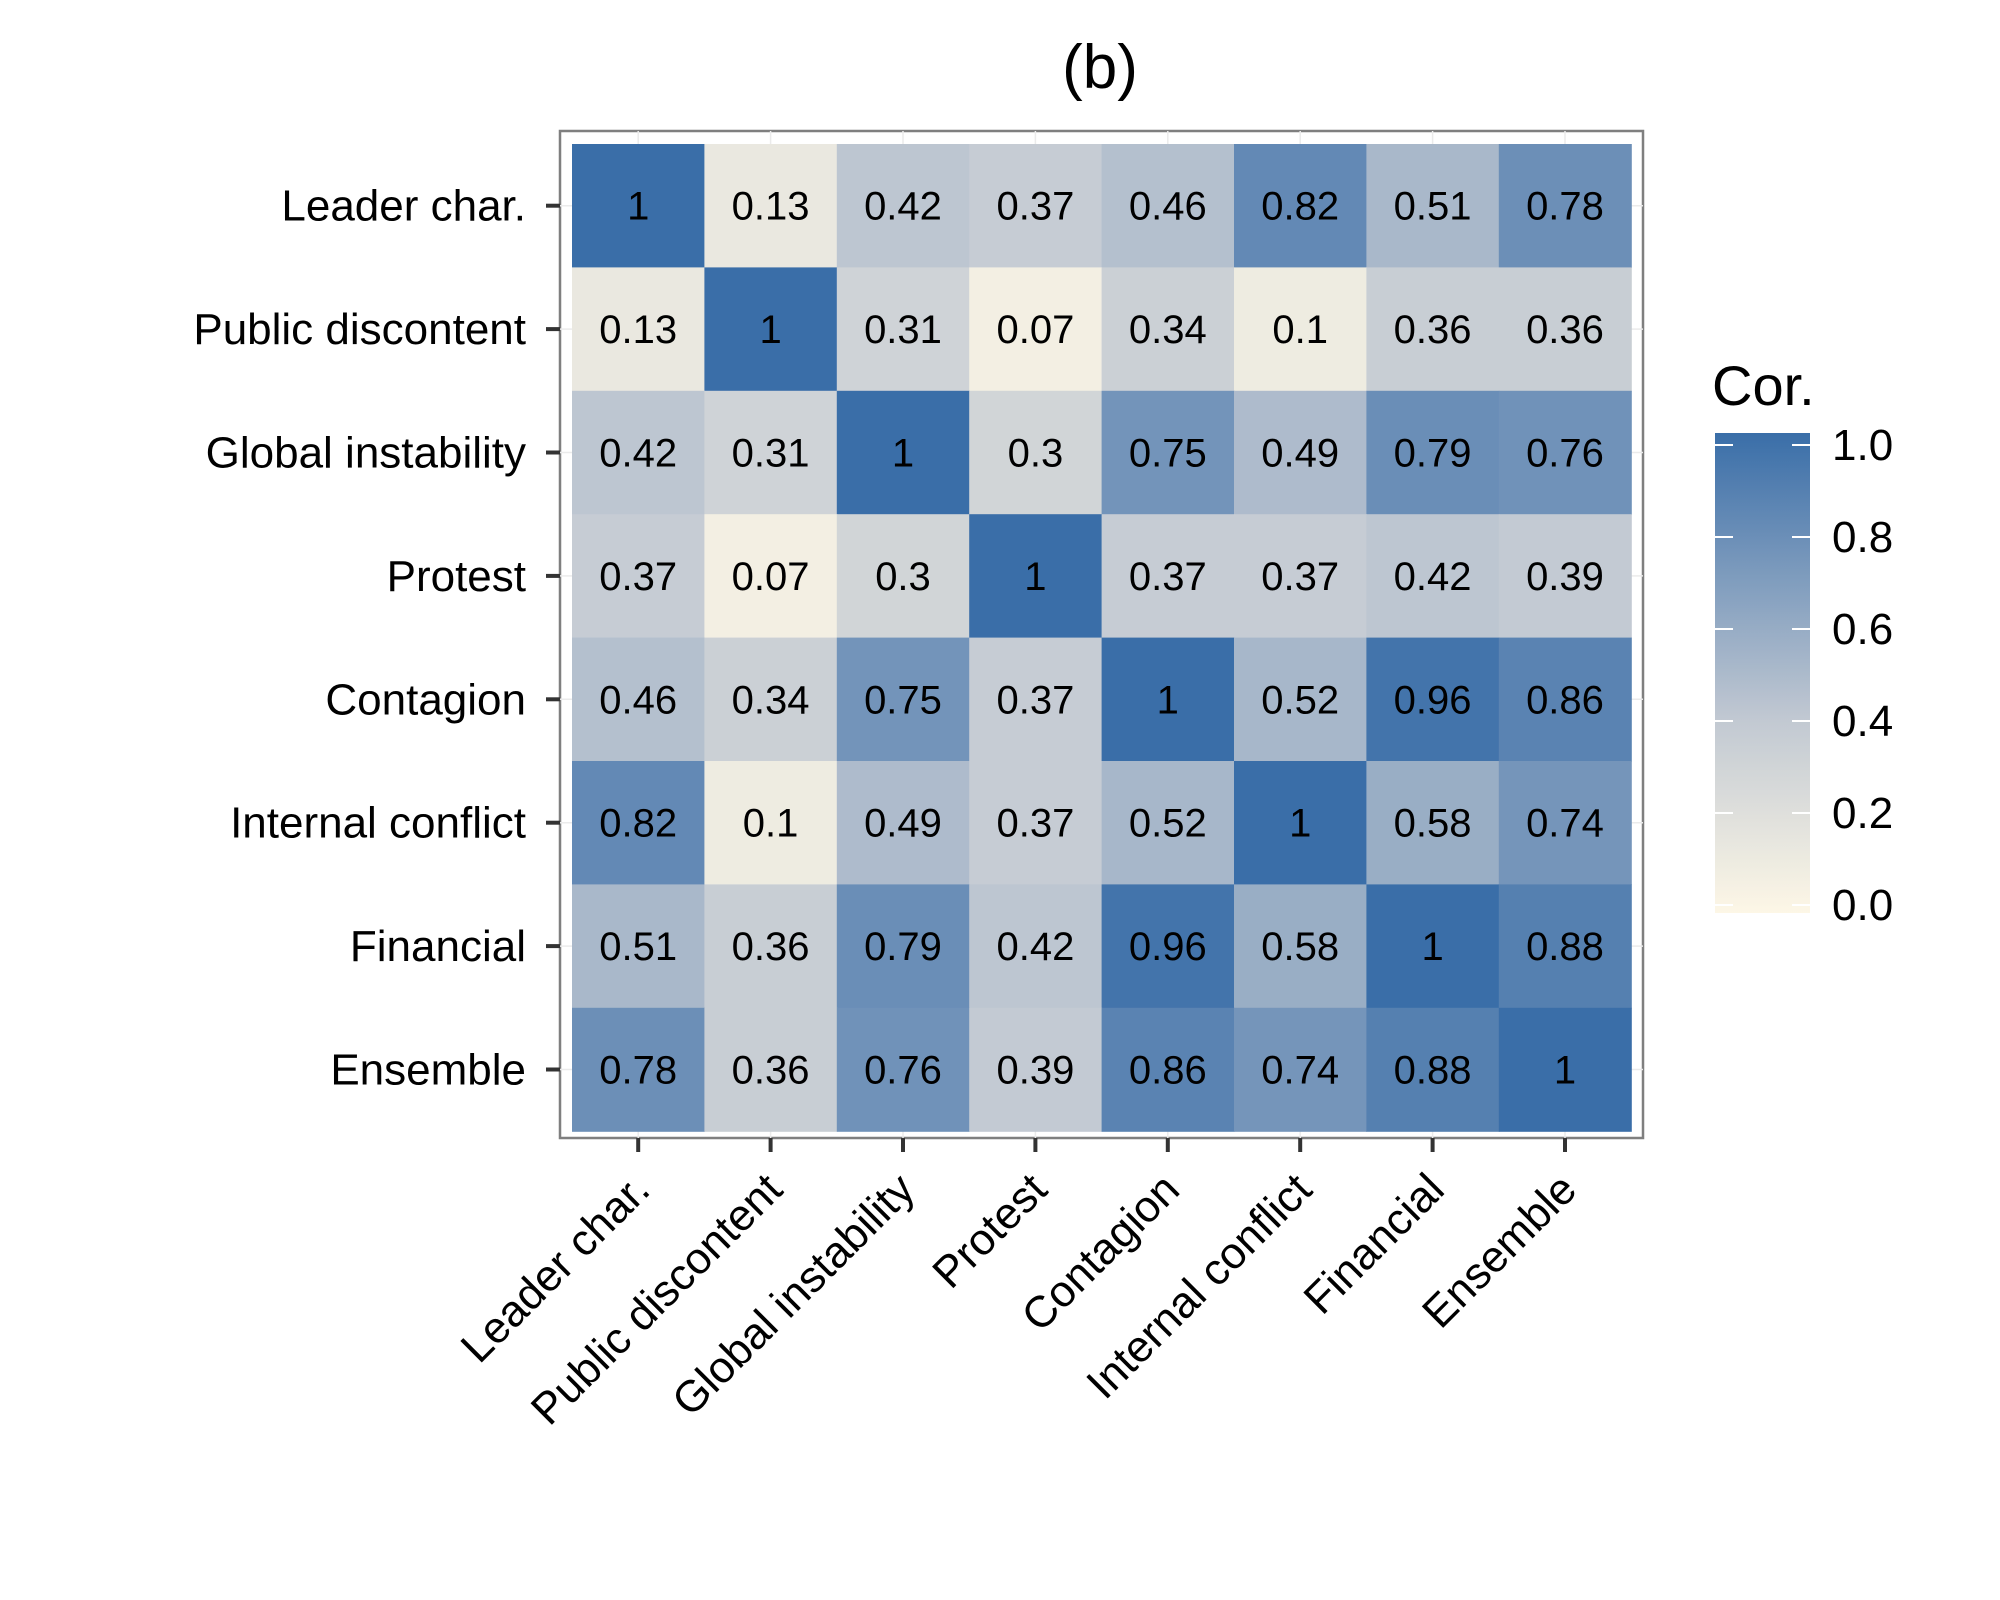 This screenshot has width=2000, height=1600. I want to click on cell-value-label: 0.07, so click(1035, 330).